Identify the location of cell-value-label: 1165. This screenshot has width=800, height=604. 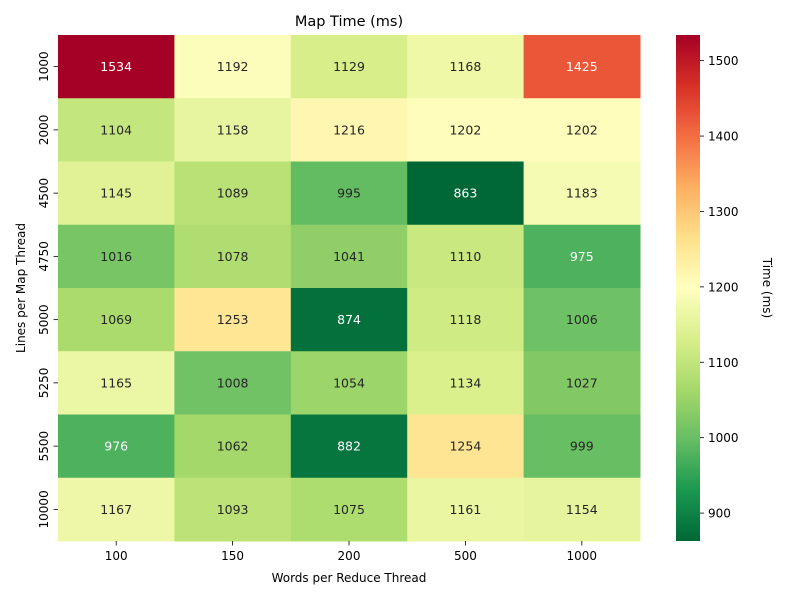
(116, 382).